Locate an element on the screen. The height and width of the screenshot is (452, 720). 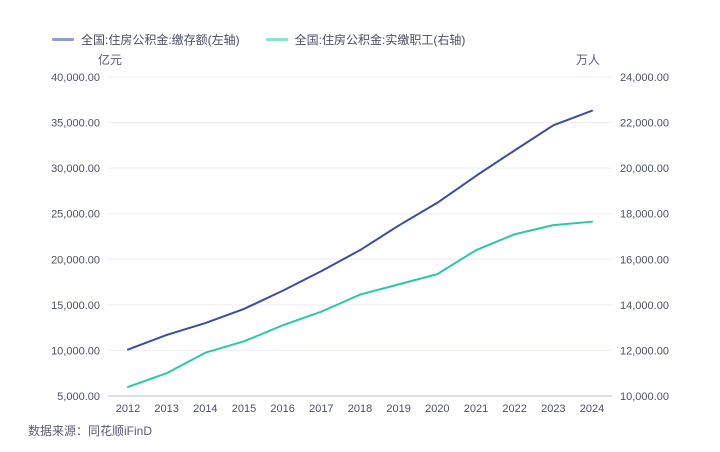
x-axis-tick-label: 2013 is located at coordinates (166, 409).